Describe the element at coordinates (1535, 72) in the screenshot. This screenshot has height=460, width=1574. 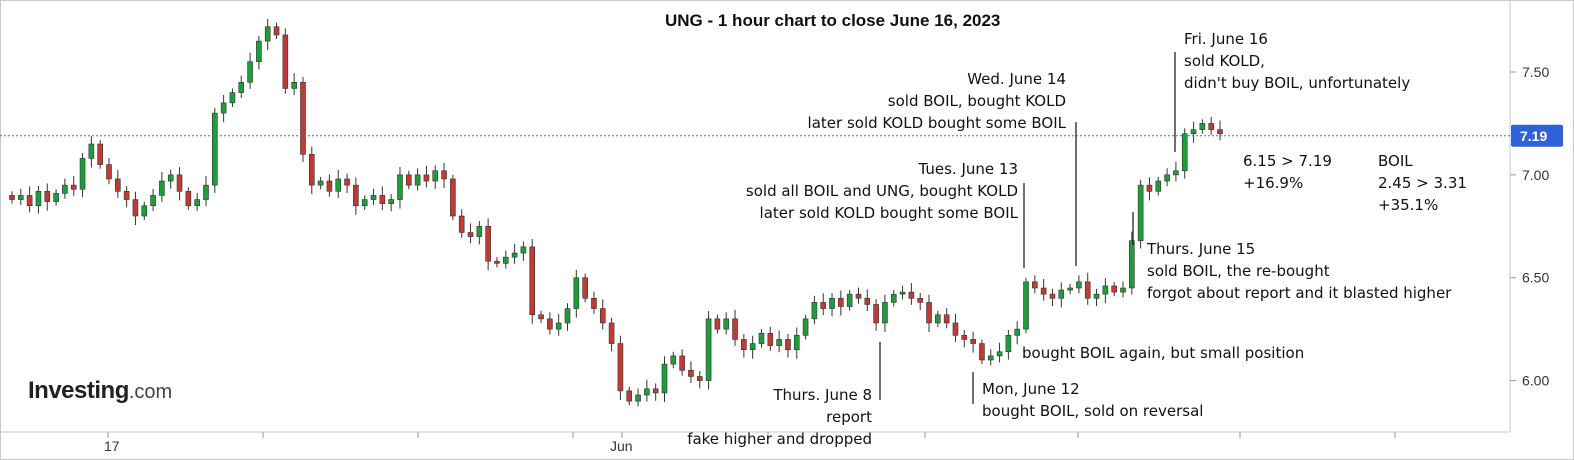
I see `y-tick-label: 7.50` at that location.